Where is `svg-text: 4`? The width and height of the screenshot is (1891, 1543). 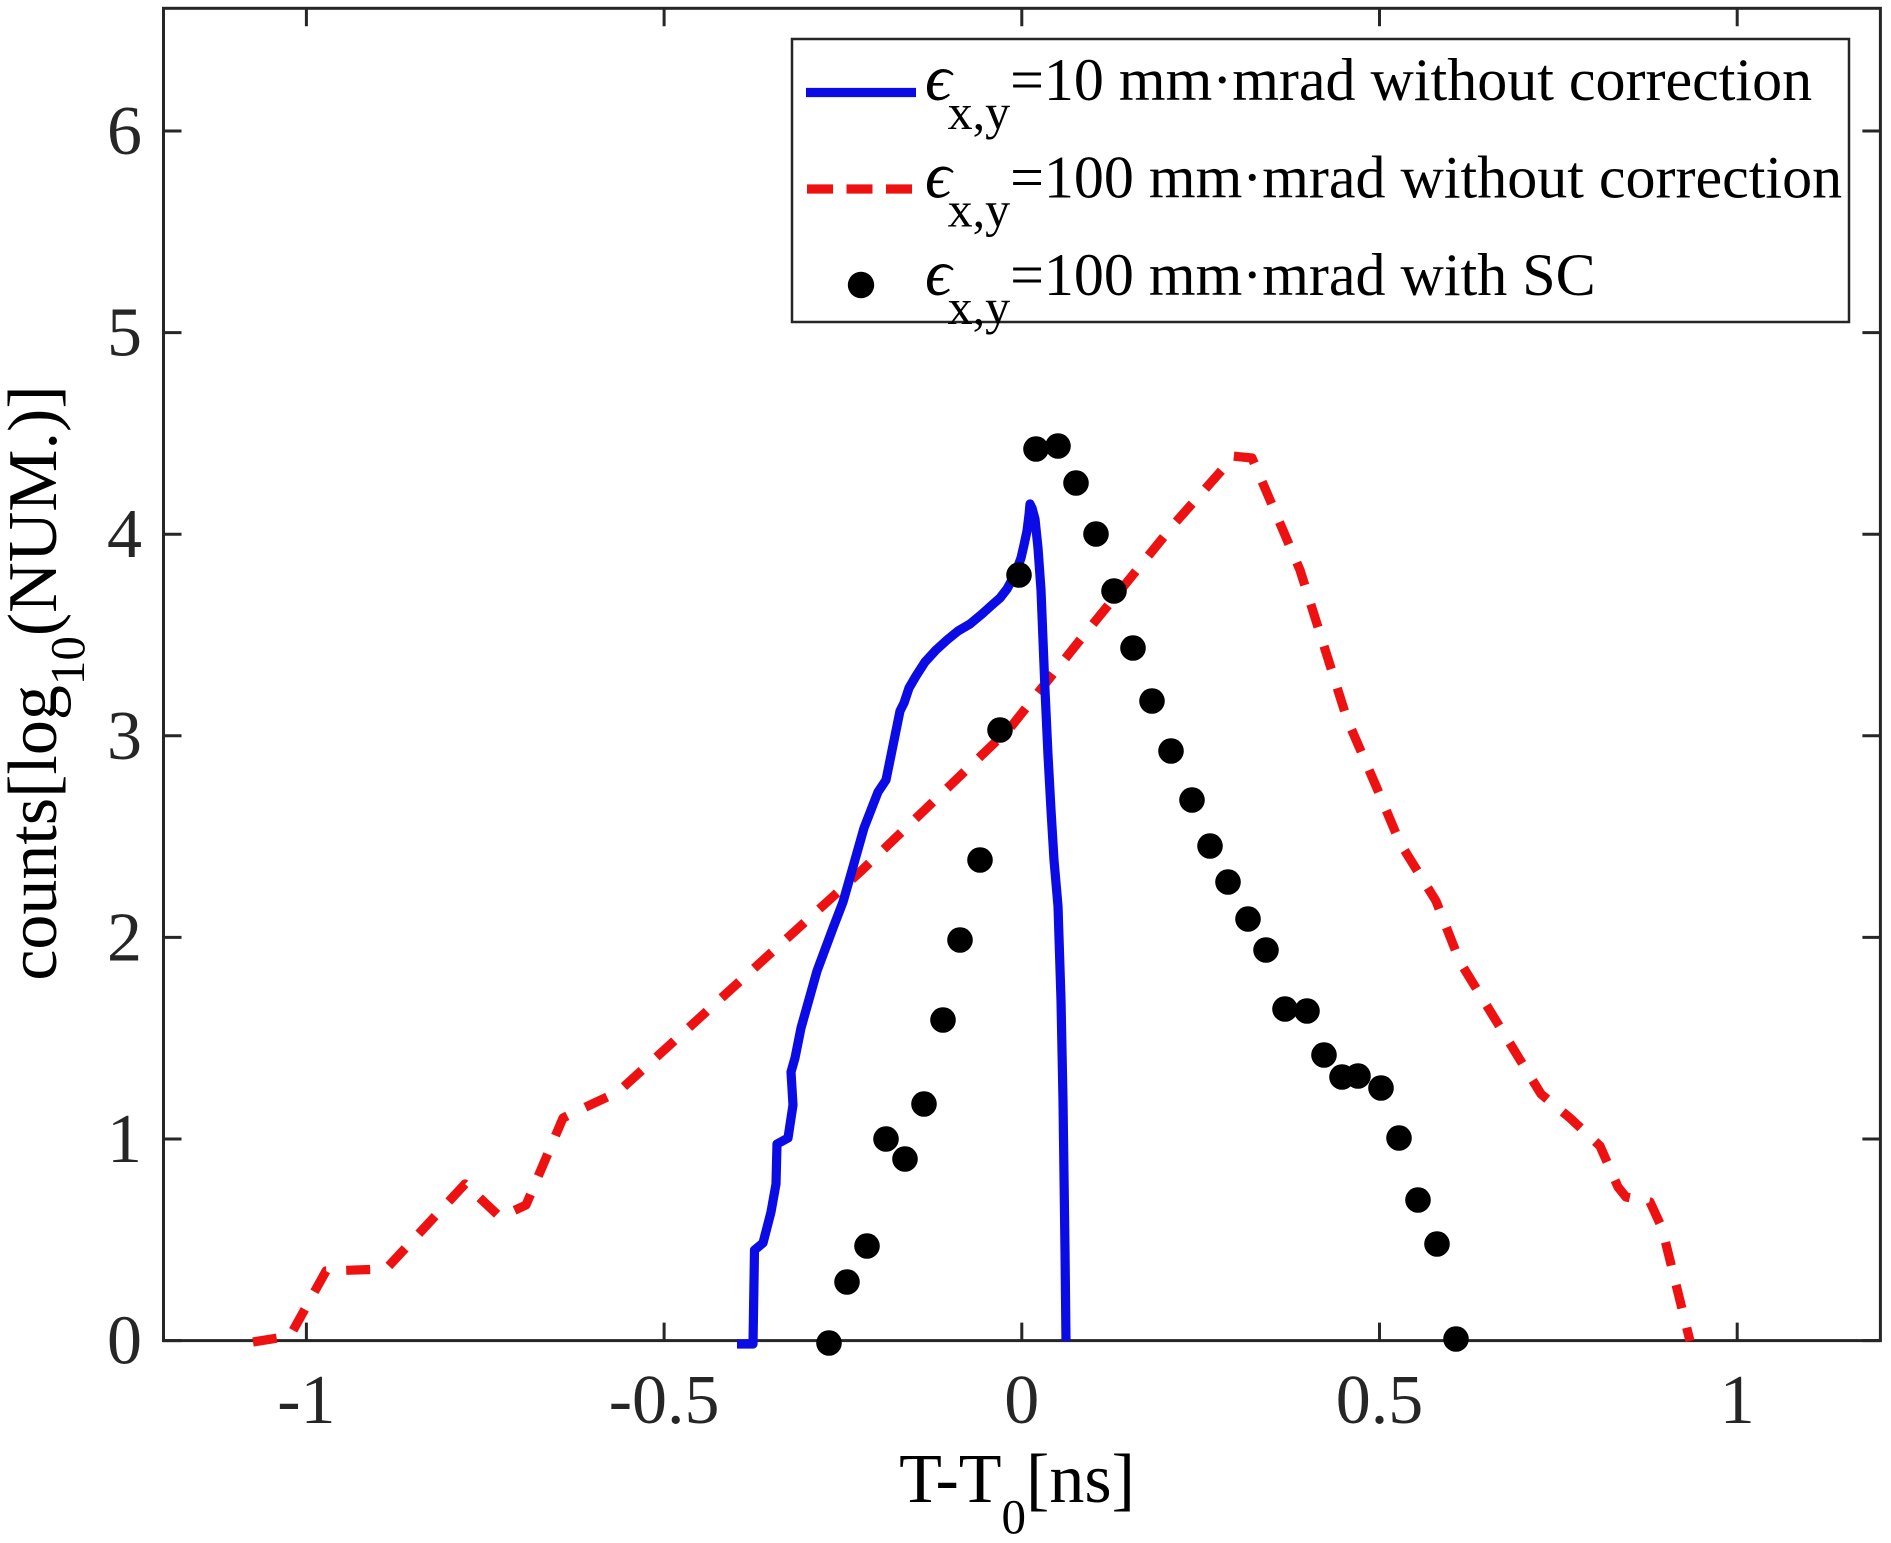
svg-text: 4 is located at coordinates (124, 534).